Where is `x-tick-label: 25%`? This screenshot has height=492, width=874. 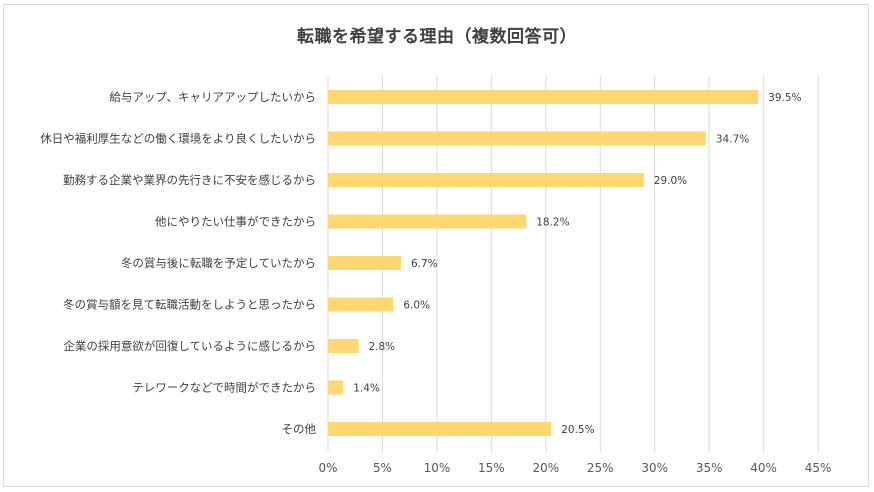
x-tick-label: 25% is located at coordinates (600, 468).